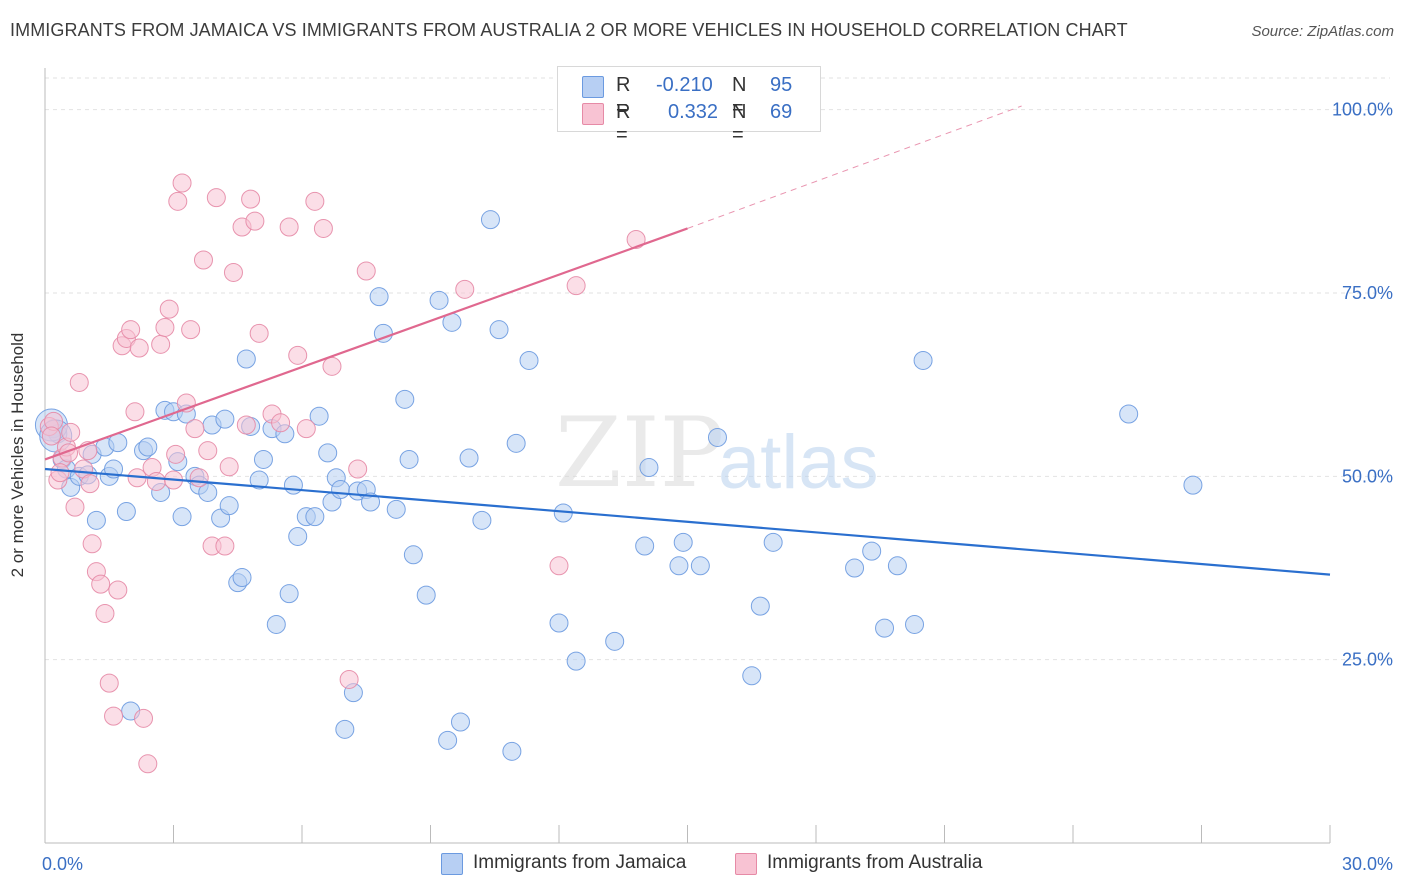 The width and height of the screenshot is (1406, 892). Describe the element at coordinates (1367, 864) in the screenshot. I see `x-tick-label: 30.0%` at that location.